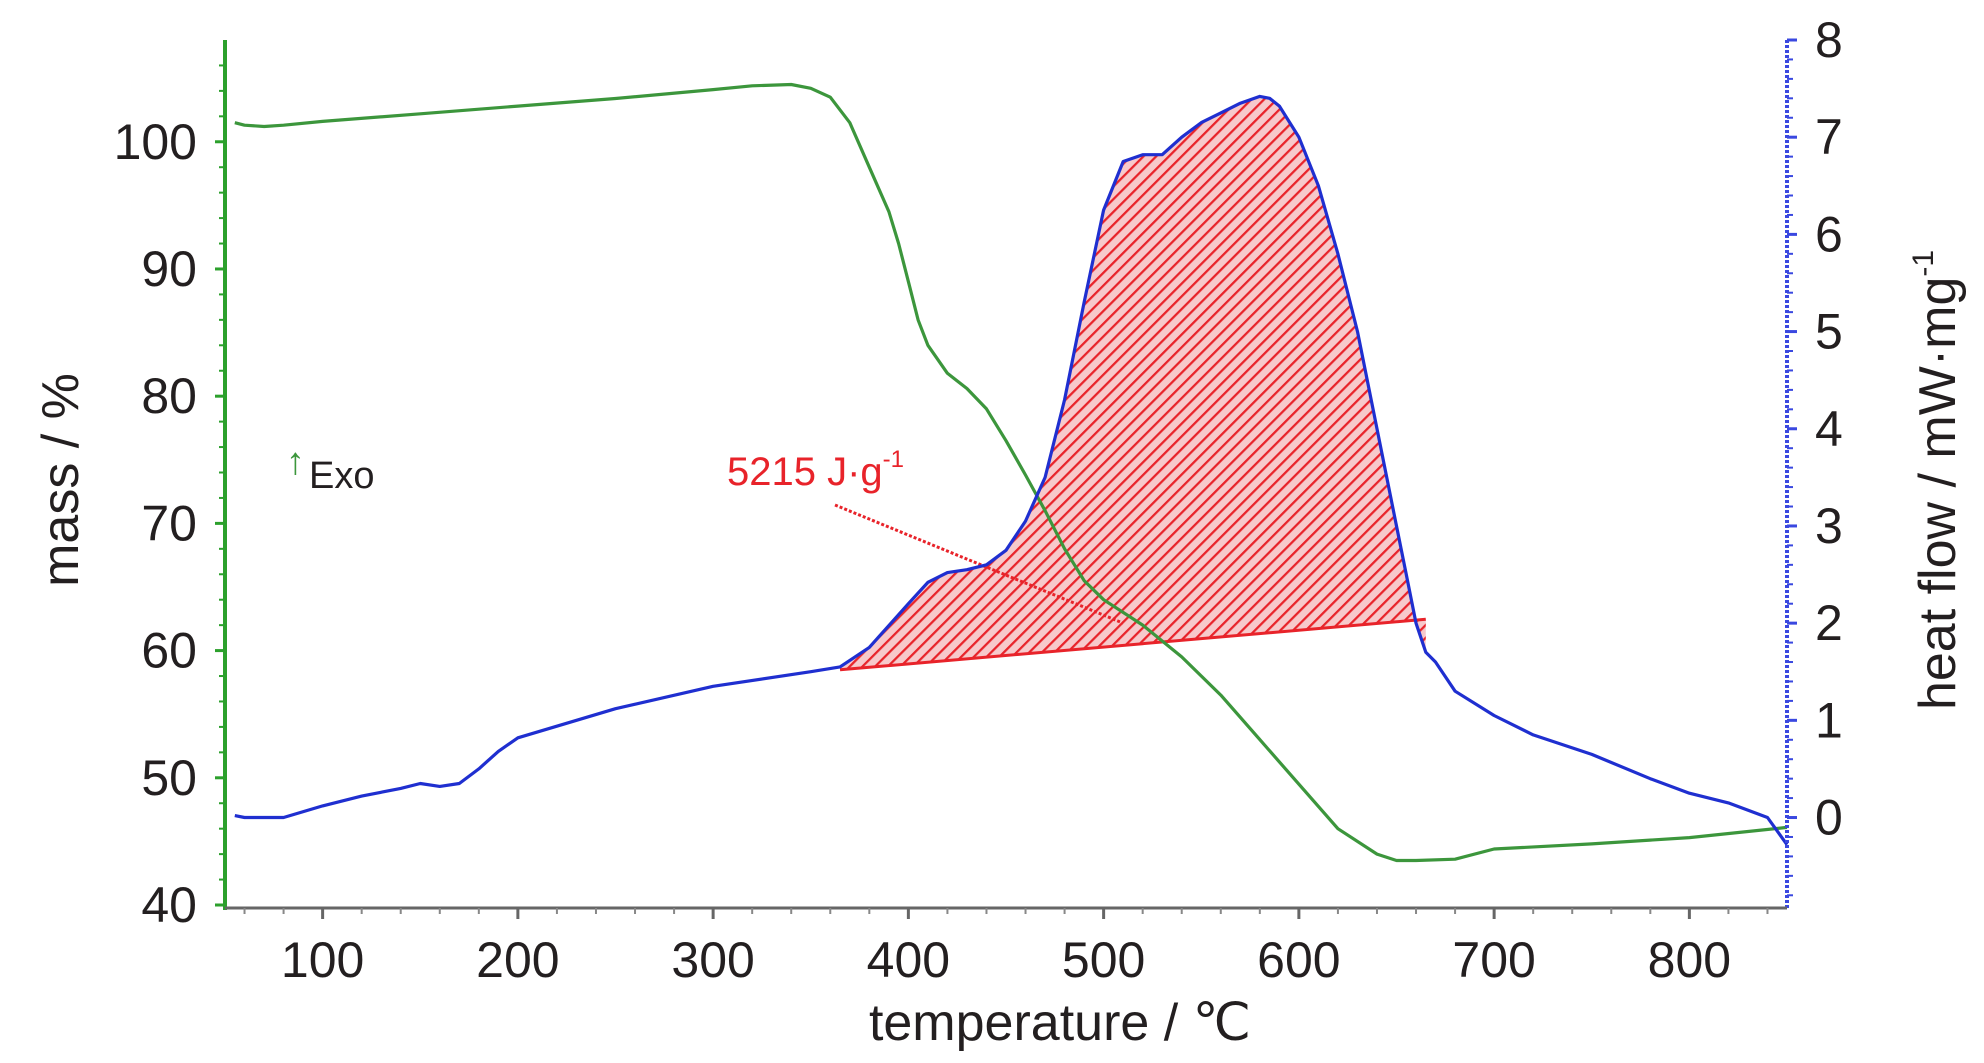  What do you see at coordinates (169, 396) in the screenshot?
I see `left-y-tick-label-80: 80` at bounding box center [169, 396].